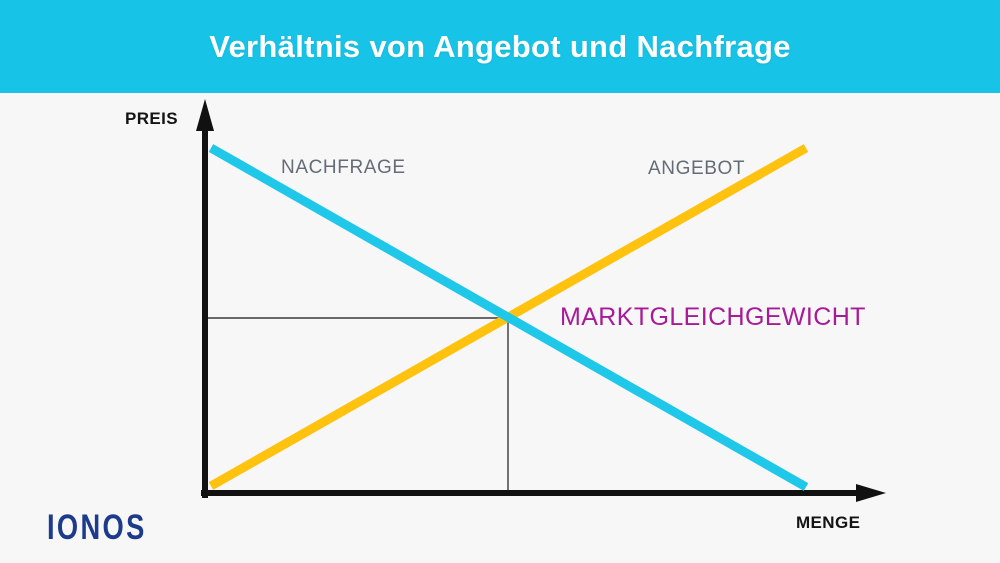  What do you see at coordinates (713, 317) in the screenshot?
I see `equilibrium-label: MARKTGLEICHGEWICHT` at bounding box center [713, 317].